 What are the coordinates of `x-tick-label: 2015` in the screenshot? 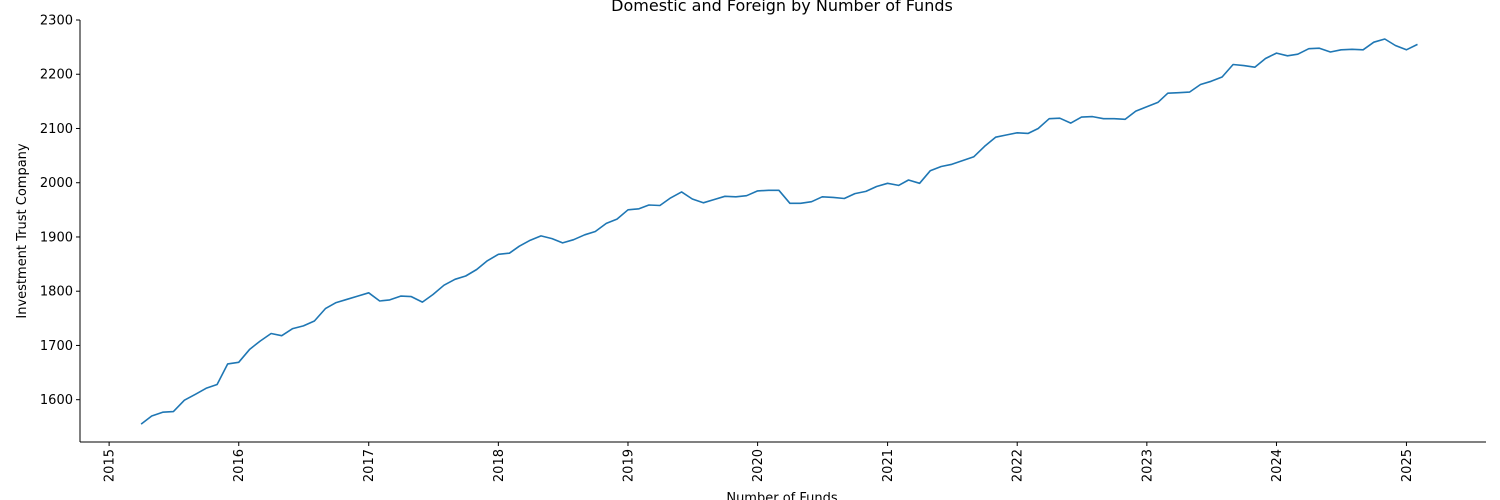 It's located at (110, 465).